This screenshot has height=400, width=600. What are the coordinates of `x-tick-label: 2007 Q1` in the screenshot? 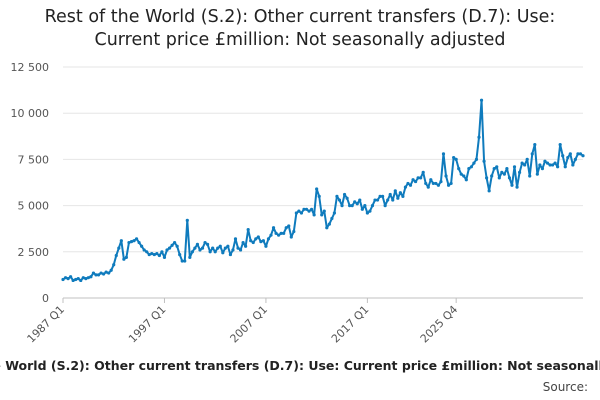 It's located at (249, 324).